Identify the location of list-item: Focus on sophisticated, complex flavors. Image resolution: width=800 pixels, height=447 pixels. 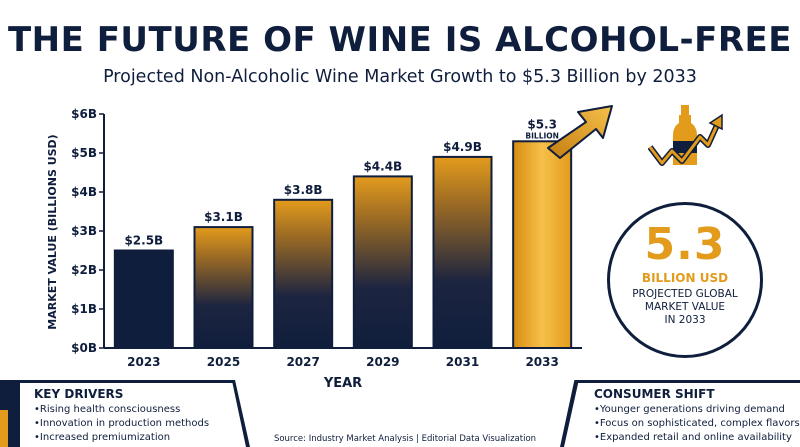
(697, 424).